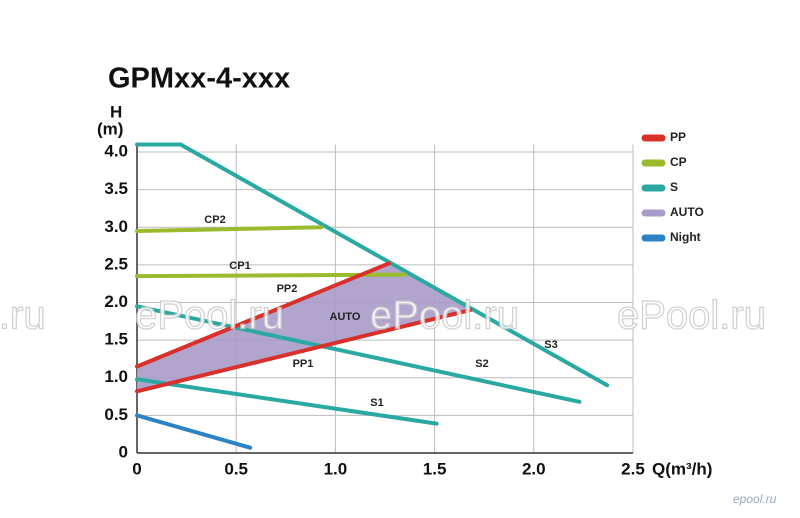 The image size is (800, 518). I want to click on curve-label: S2, so click(481, 364).